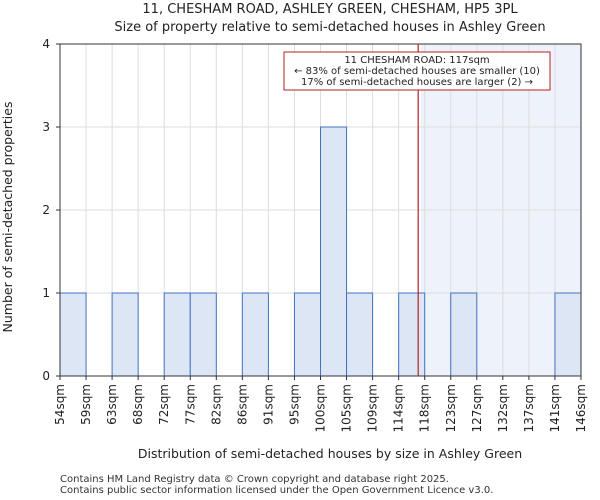  What do you see at coordinates (555, 408) in the screenshot?
I see `x-tick-label: 141sqm` at bounding box center [555, 408].